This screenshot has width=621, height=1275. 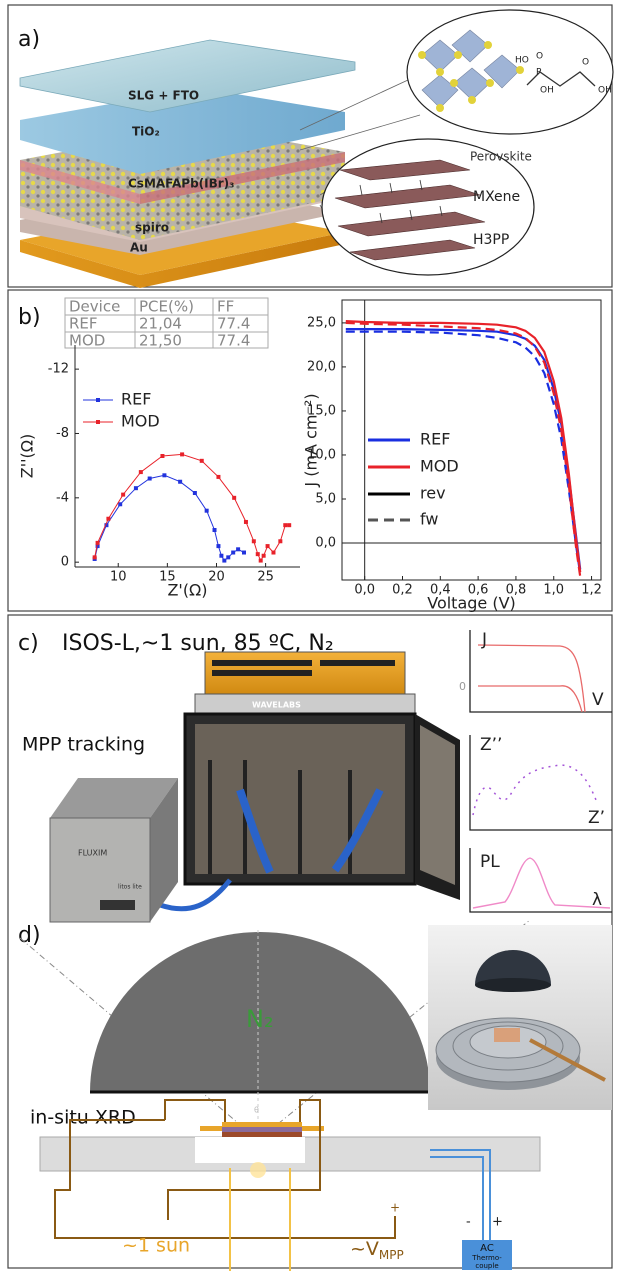 What do you see at coordinates (87, 341) in the screenshot?
I see `table-cell: MOD` at bounding box center [87, 341].